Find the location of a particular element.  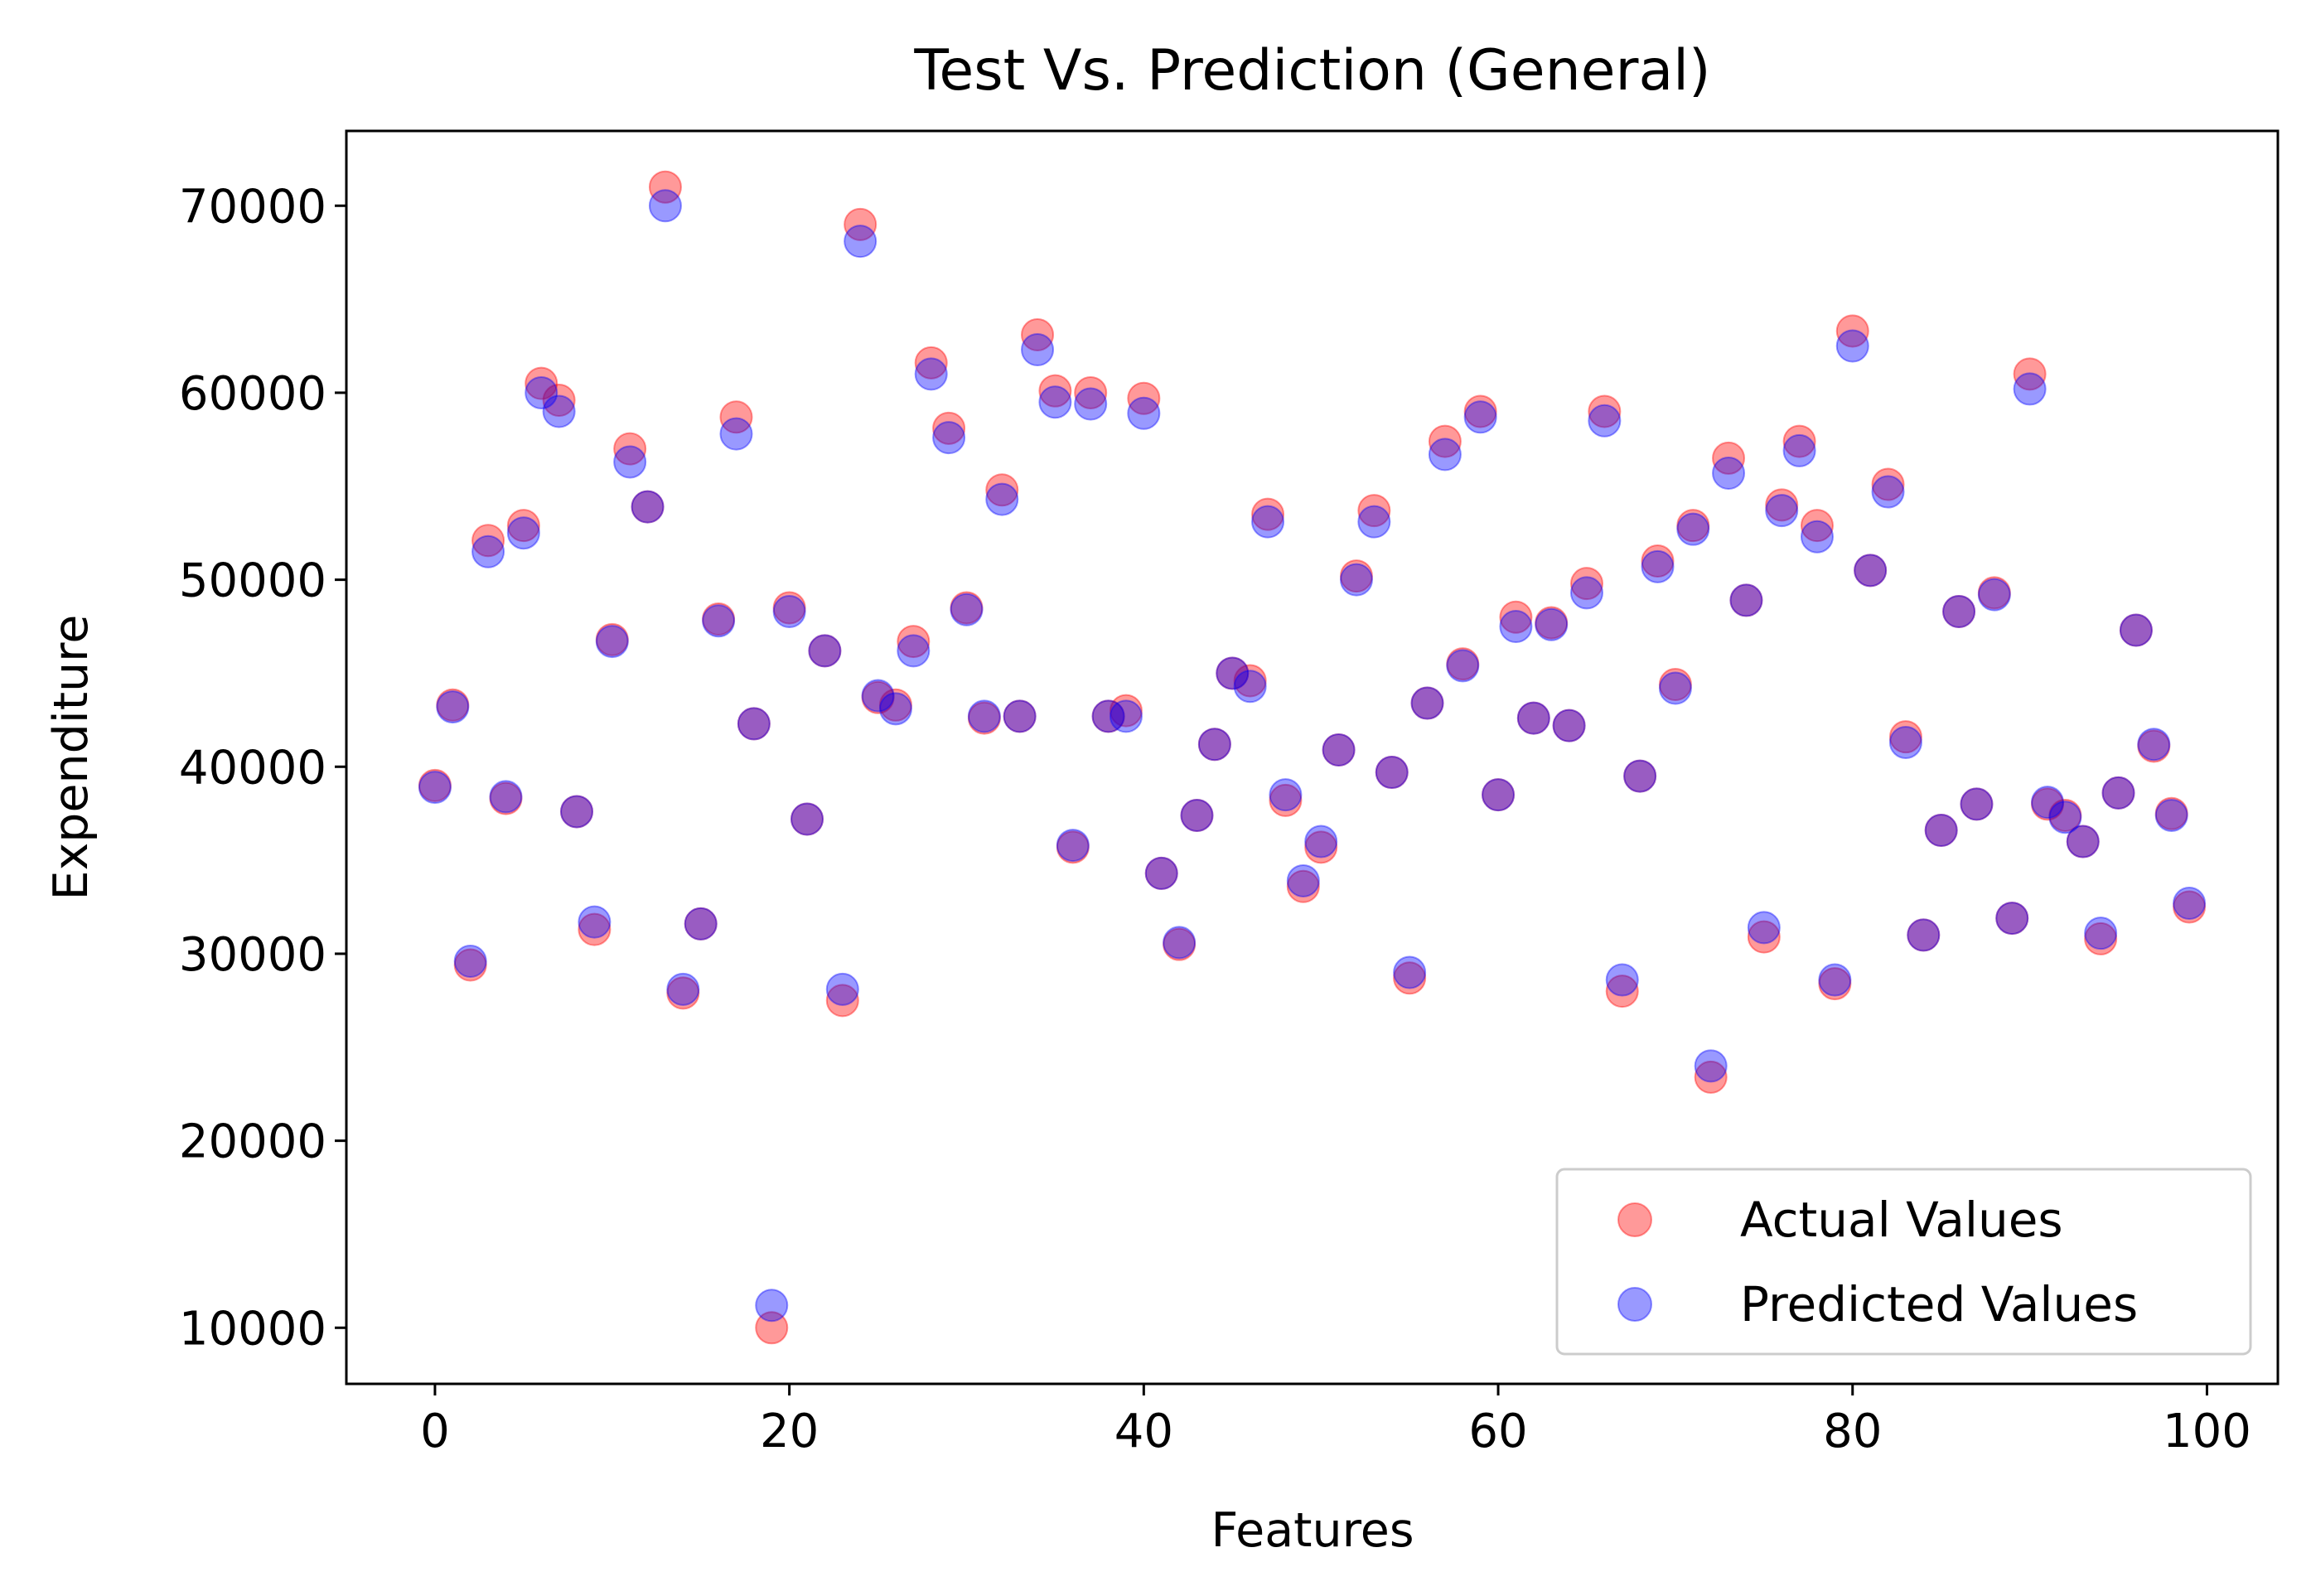

y-tick-label: 70000 is located at coordinates (252, 207).